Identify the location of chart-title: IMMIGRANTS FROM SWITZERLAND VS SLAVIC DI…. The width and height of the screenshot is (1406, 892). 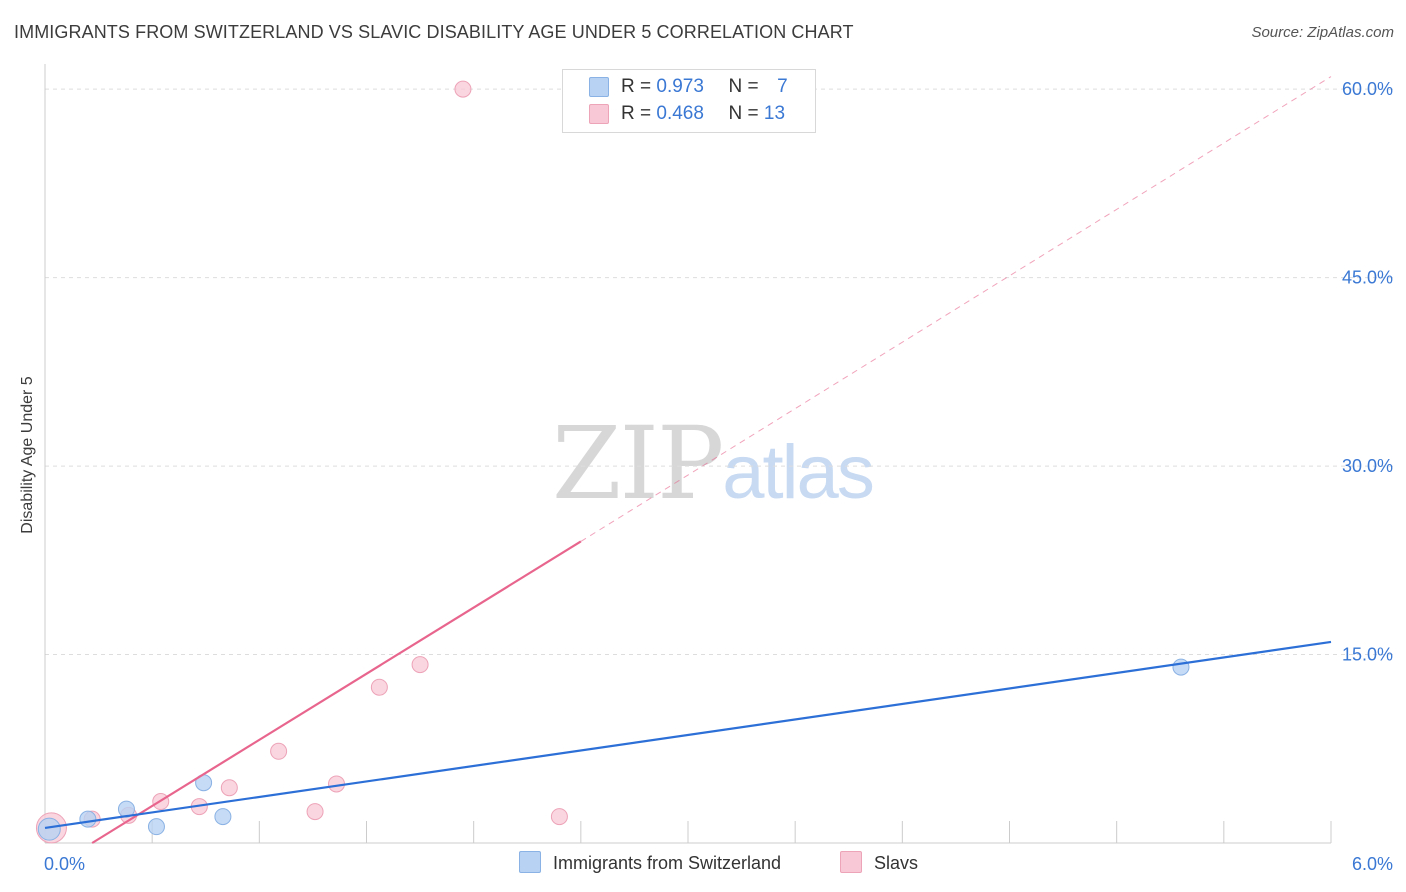
(434, 32).